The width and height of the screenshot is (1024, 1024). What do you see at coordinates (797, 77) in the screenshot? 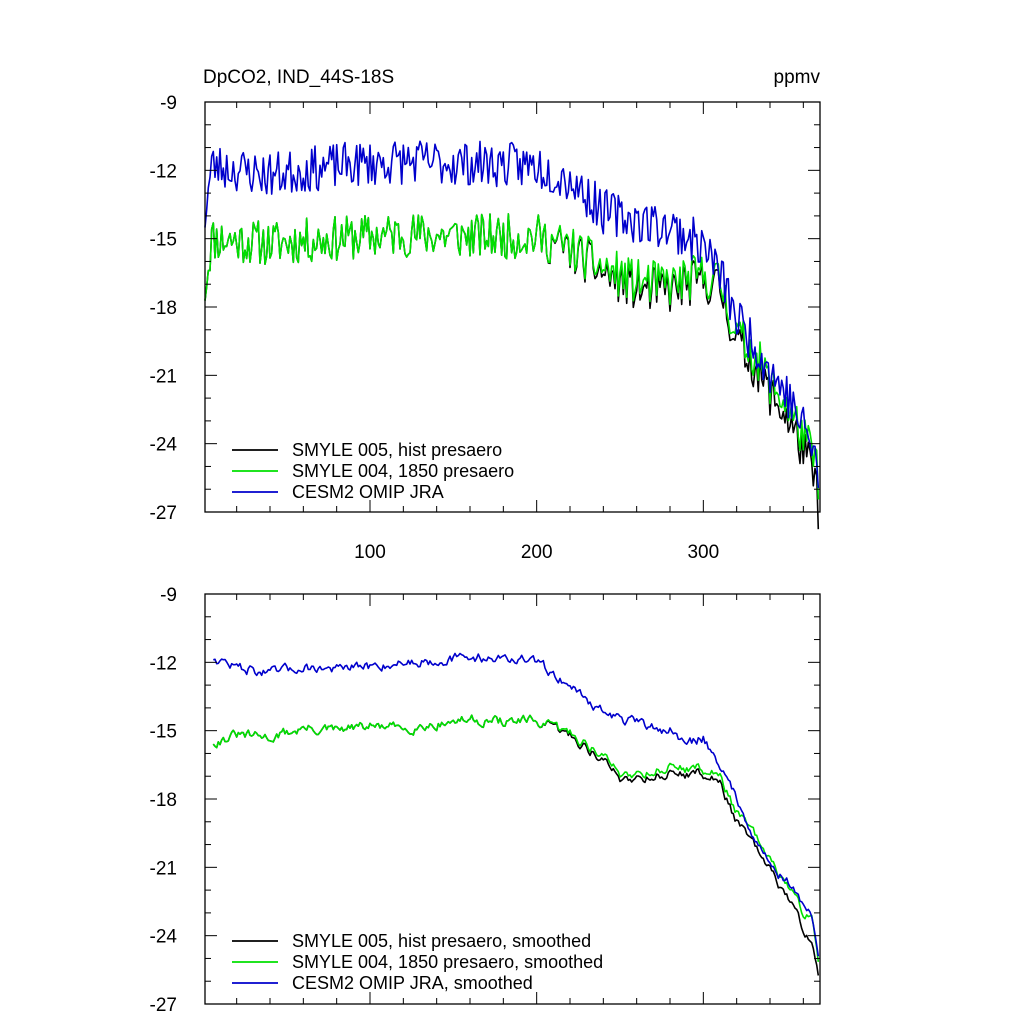
I see `top-units: ppmv` at bounding box center [797, 77].